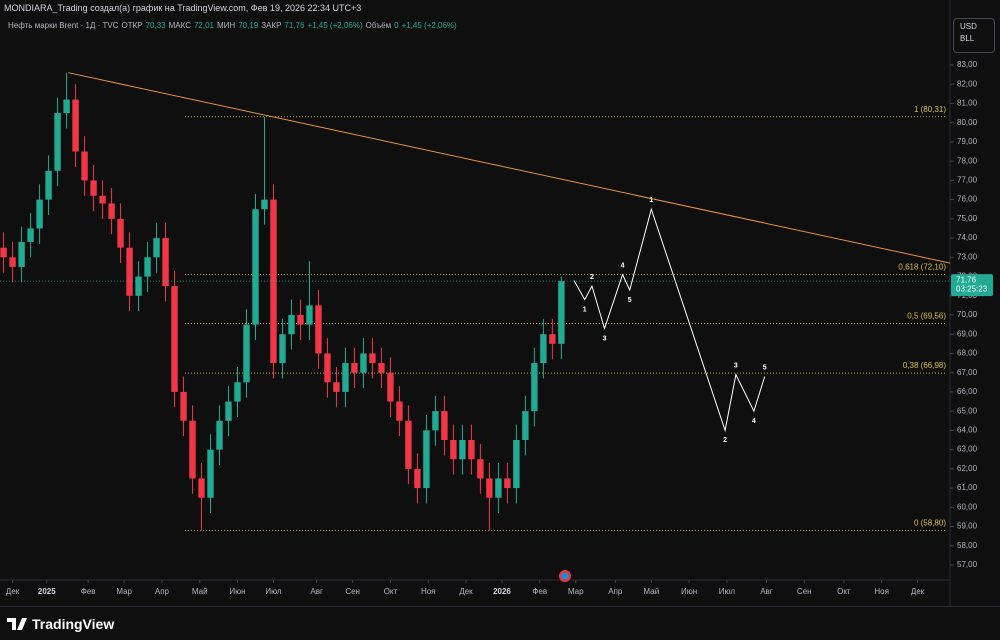 The image size is (1000, 640). I want to click on projection-path, so click(669, 320).